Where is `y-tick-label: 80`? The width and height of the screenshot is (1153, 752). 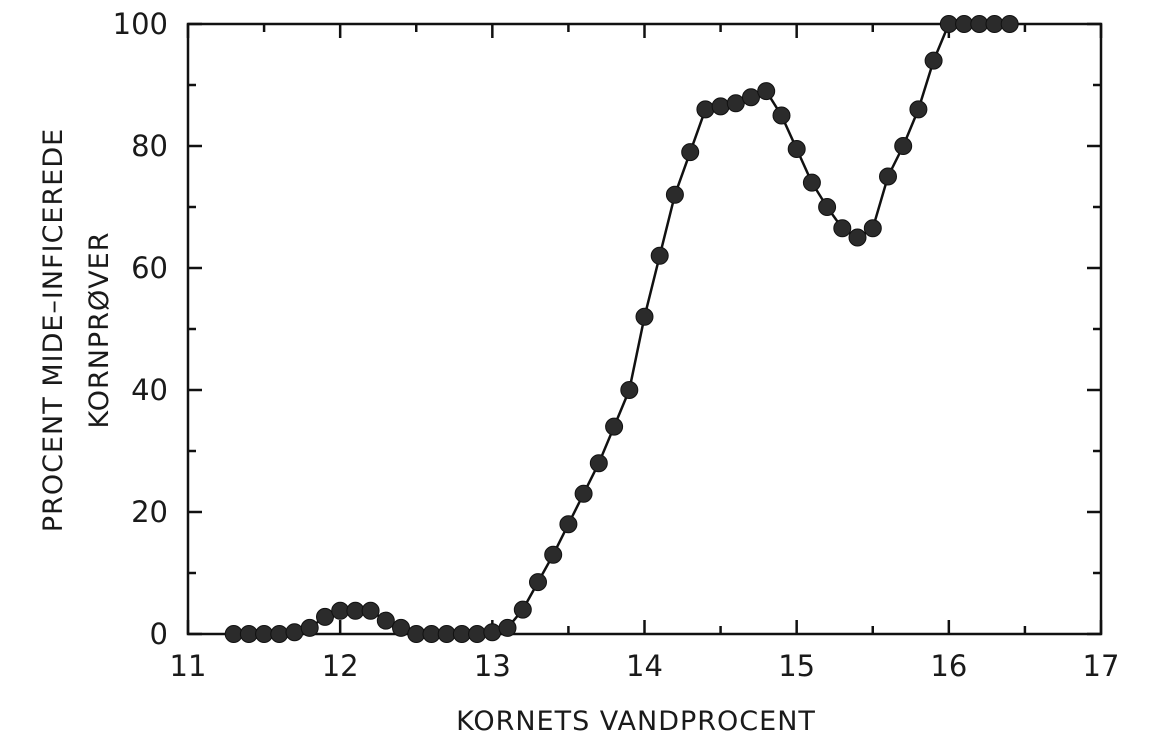 y-tick-label: 80 is located at coordinates (149, 146).